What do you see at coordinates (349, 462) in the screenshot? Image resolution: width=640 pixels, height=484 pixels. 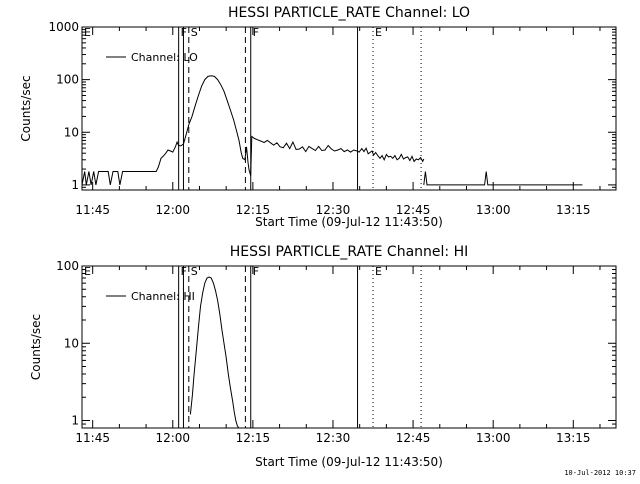 I see `x-axis-label-hi: Start Time (09-Jul-12 11:43:50)` at bounding box center [349, 462].